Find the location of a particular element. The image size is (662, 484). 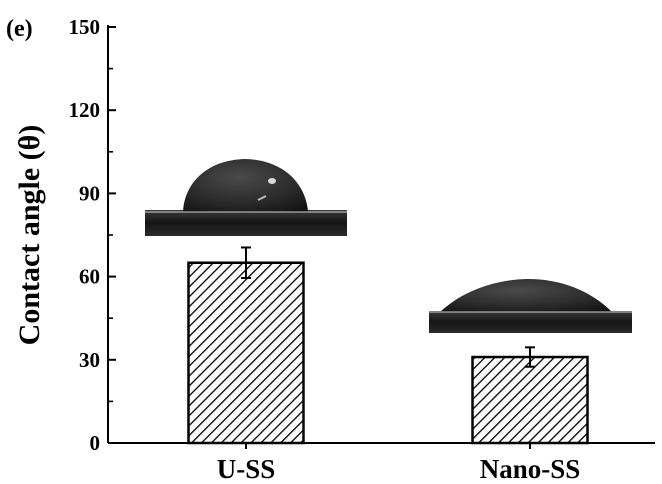

y-tick-label: 60 is located at coordinates (89, 277).